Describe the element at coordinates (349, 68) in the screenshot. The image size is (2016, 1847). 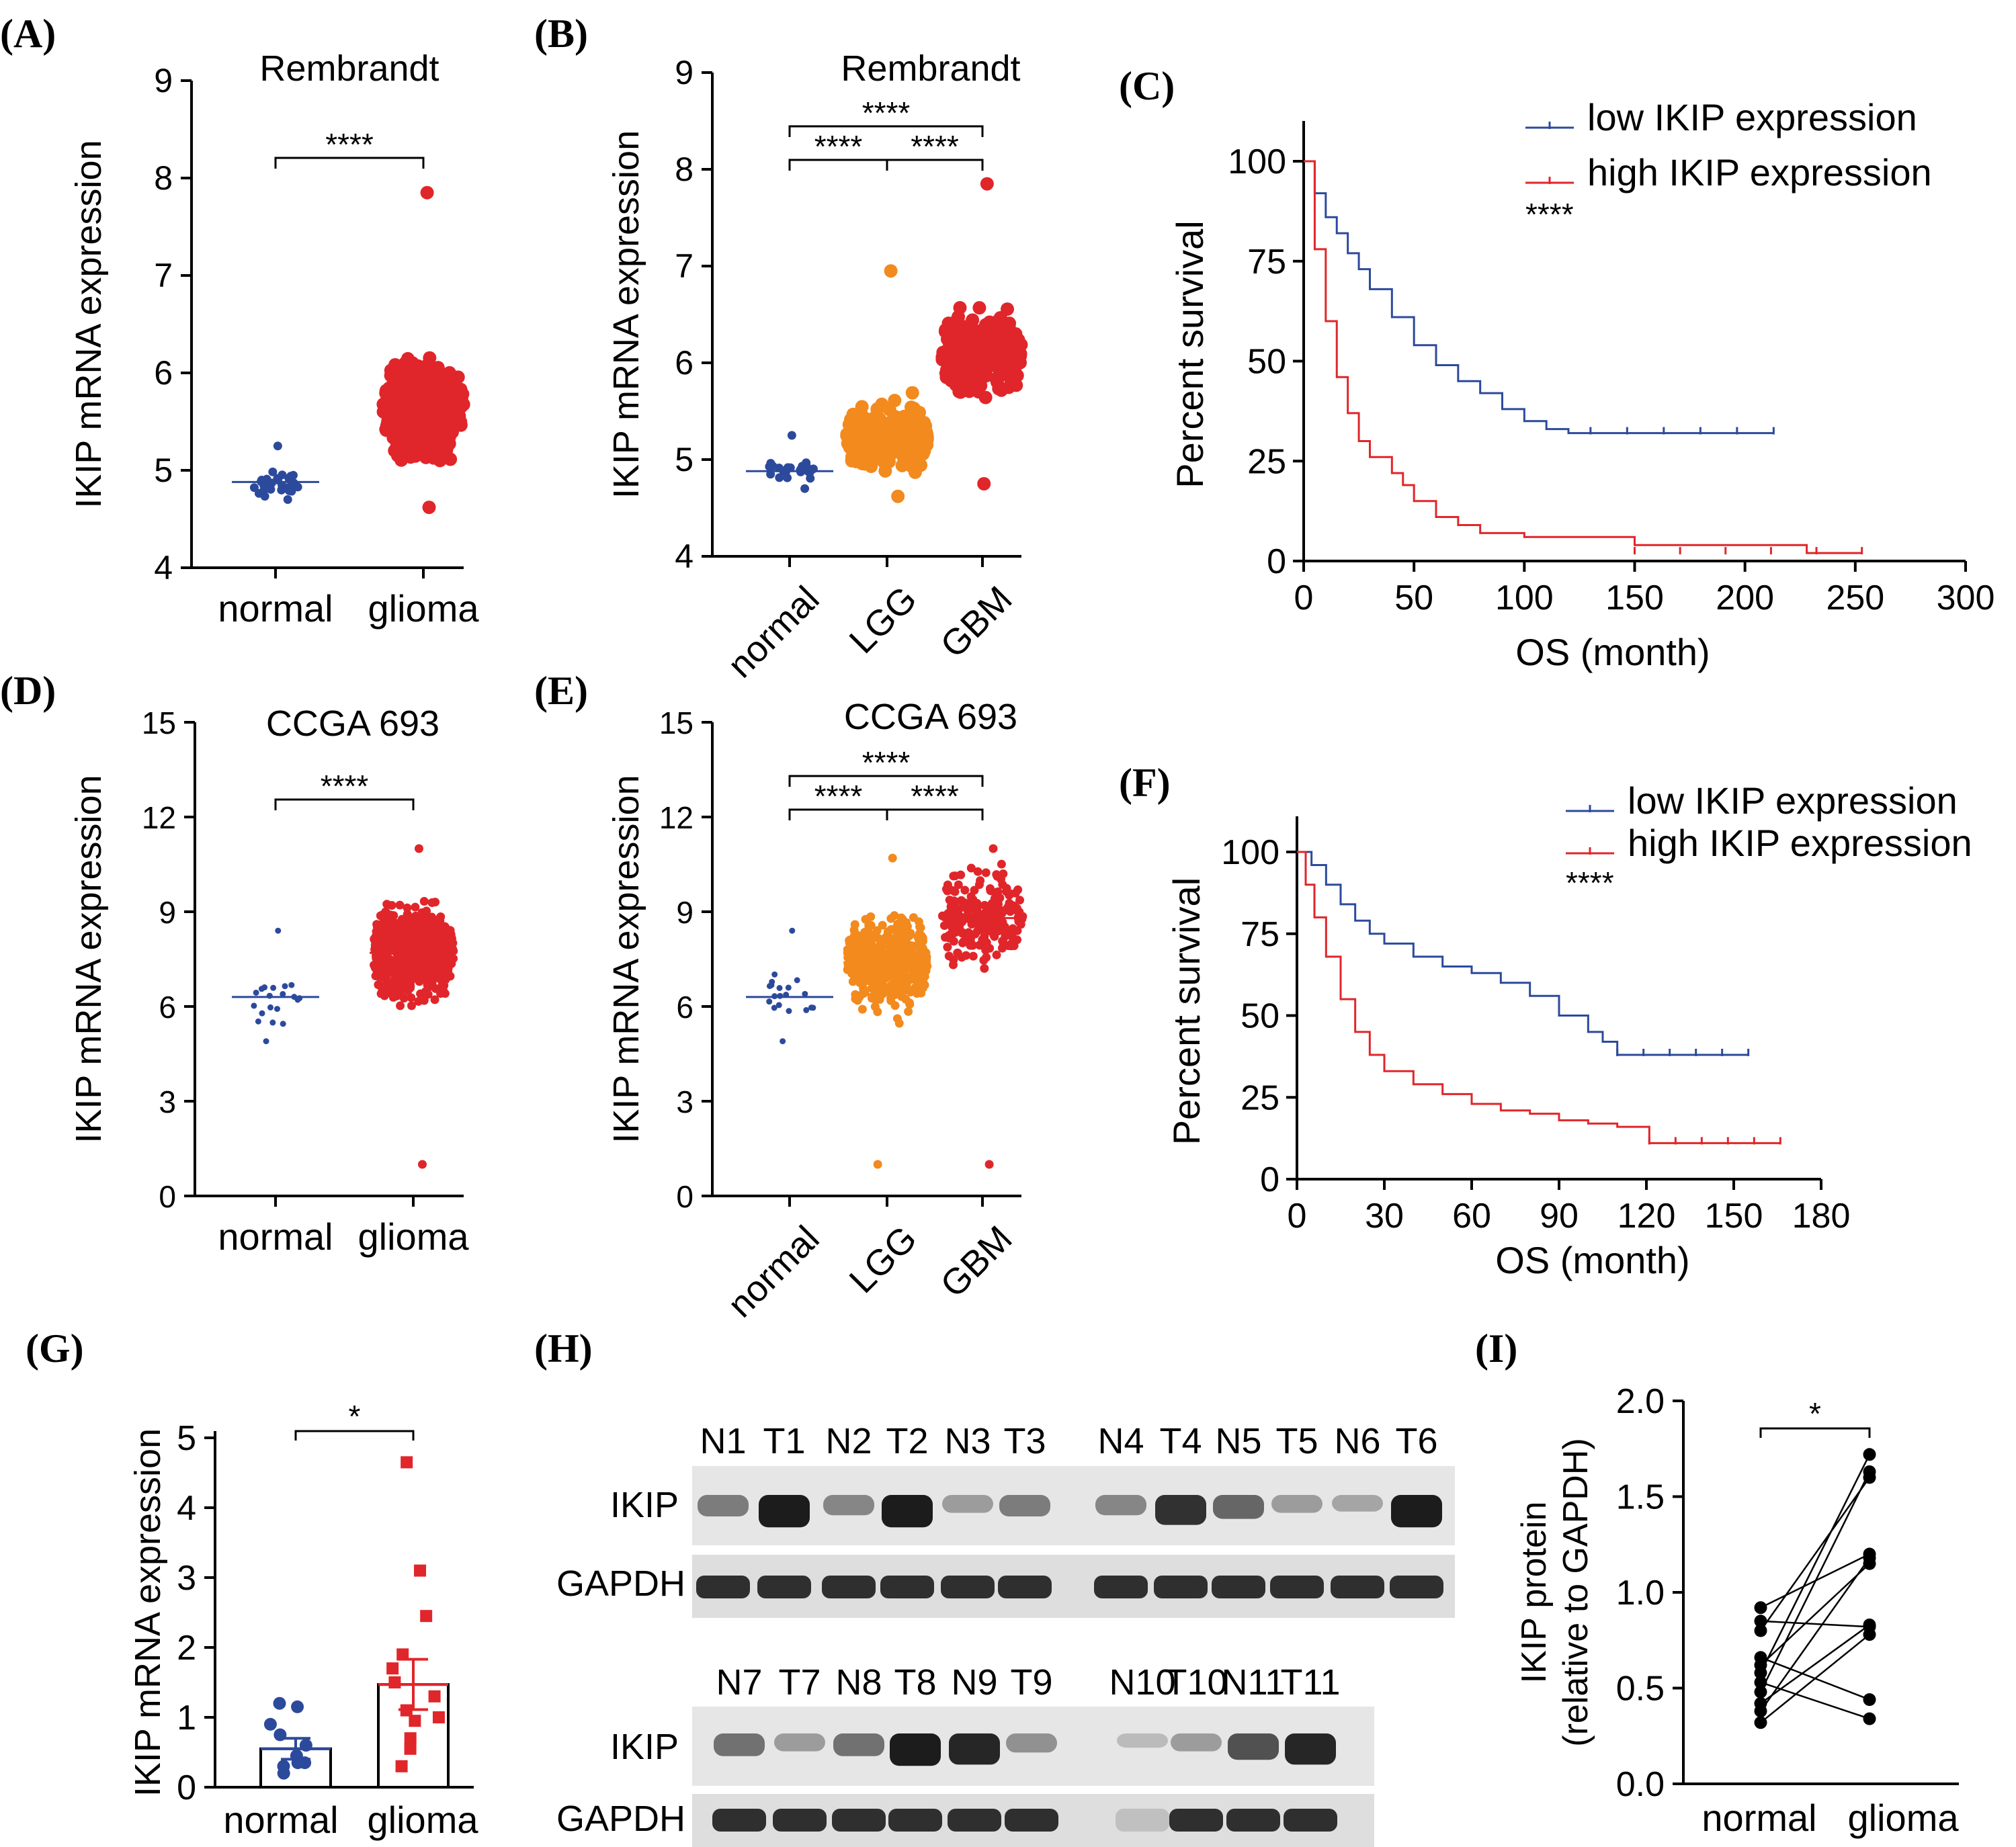
I see `chart-title: Rembrandt` at that location.